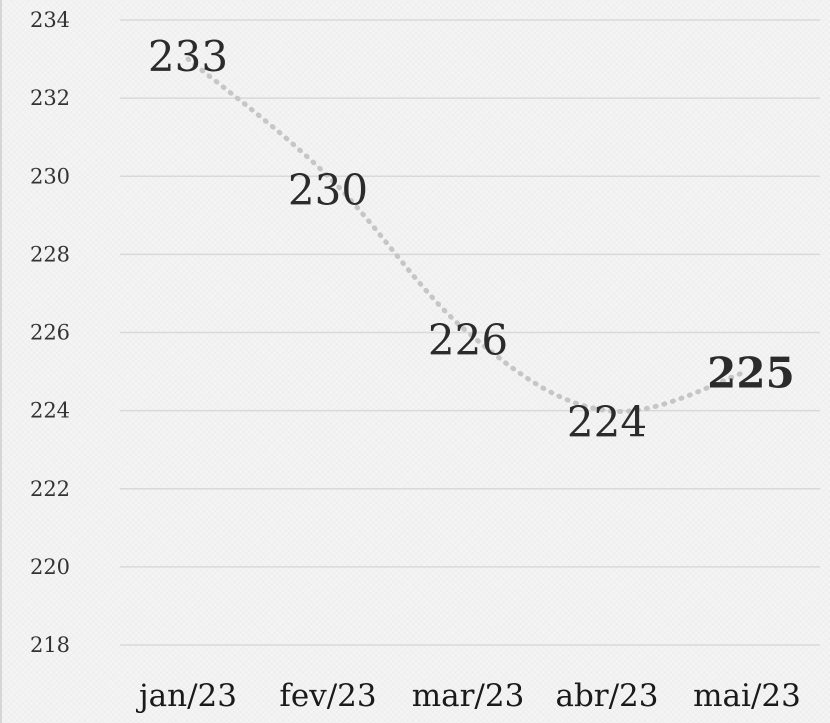  I want to click on y-tick-label: 224, so click(50, 411).